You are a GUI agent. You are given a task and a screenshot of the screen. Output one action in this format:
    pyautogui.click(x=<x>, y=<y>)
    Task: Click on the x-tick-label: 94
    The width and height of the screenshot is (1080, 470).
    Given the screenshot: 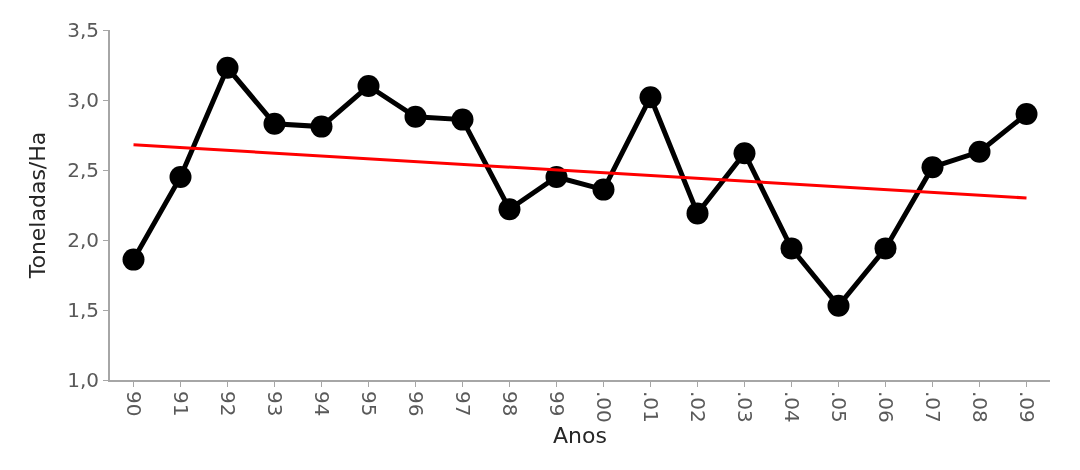 What is the action you would take?
    pyautogui.click(x=322, y=404)
    